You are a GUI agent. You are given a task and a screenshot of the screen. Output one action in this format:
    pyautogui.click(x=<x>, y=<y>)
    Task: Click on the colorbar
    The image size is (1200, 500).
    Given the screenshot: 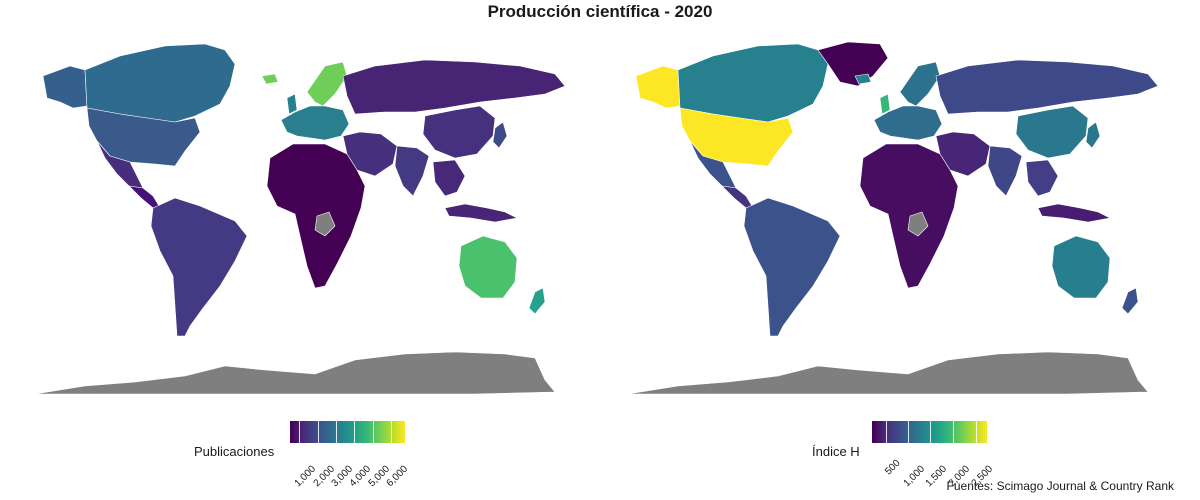 What is the action you would take?
    pyautogui.click(x=347, y=432)
    